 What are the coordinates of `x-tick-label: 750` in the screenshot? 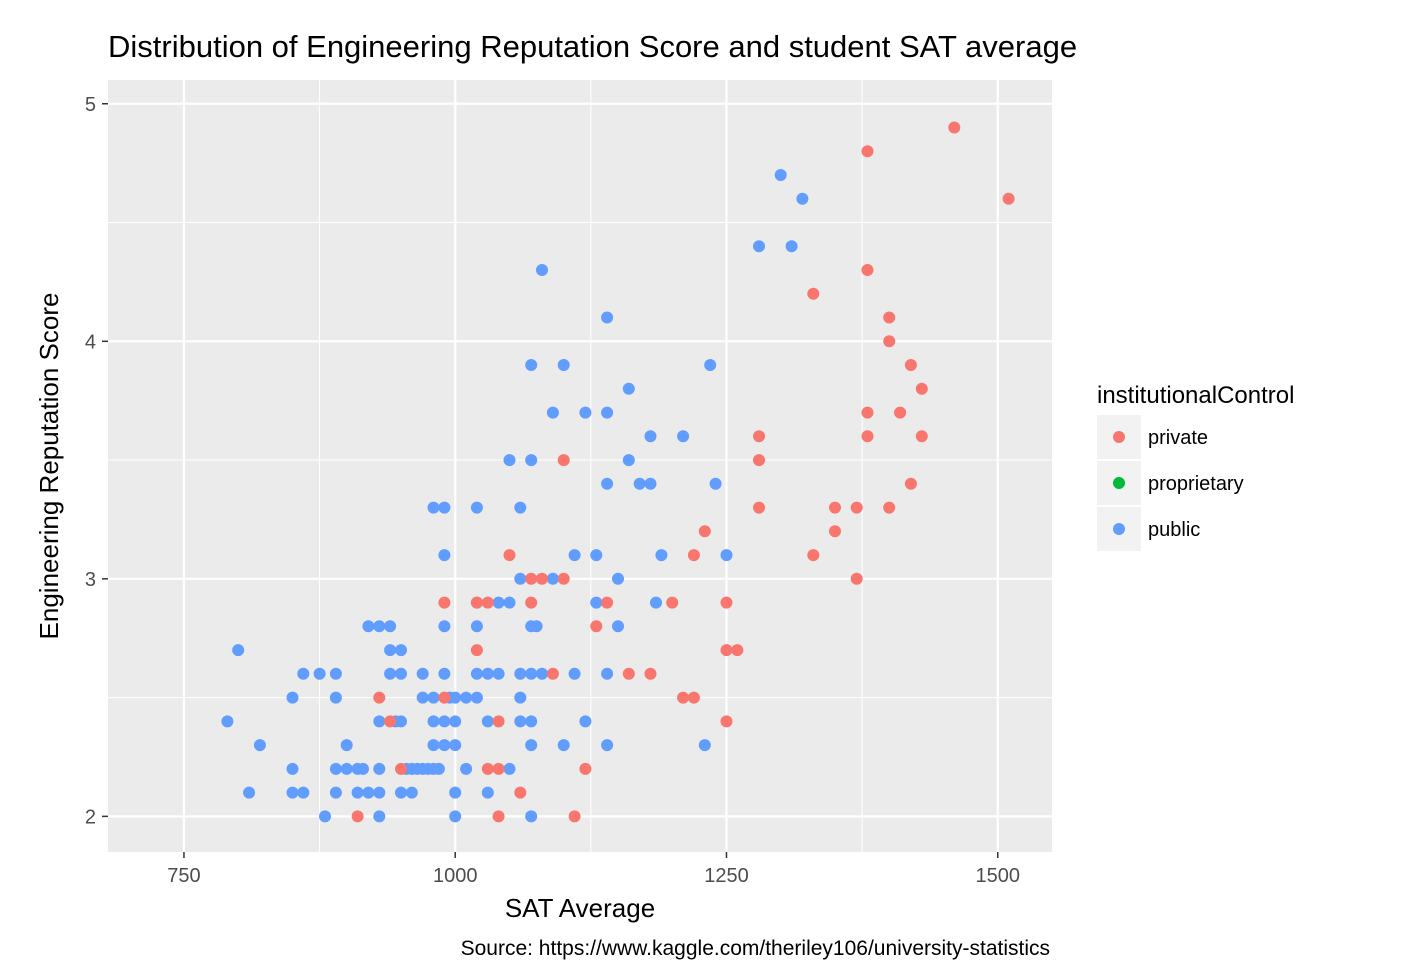 It's located at (183, 876).